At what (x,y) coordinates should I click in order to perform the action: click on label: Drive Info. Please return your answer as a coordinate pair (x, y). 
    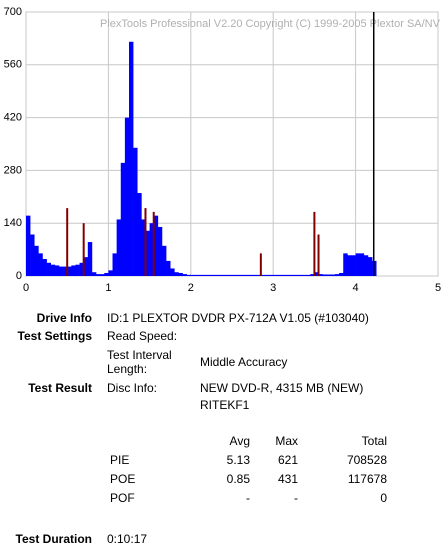
    Looking at the image, I should click on (64, 318).